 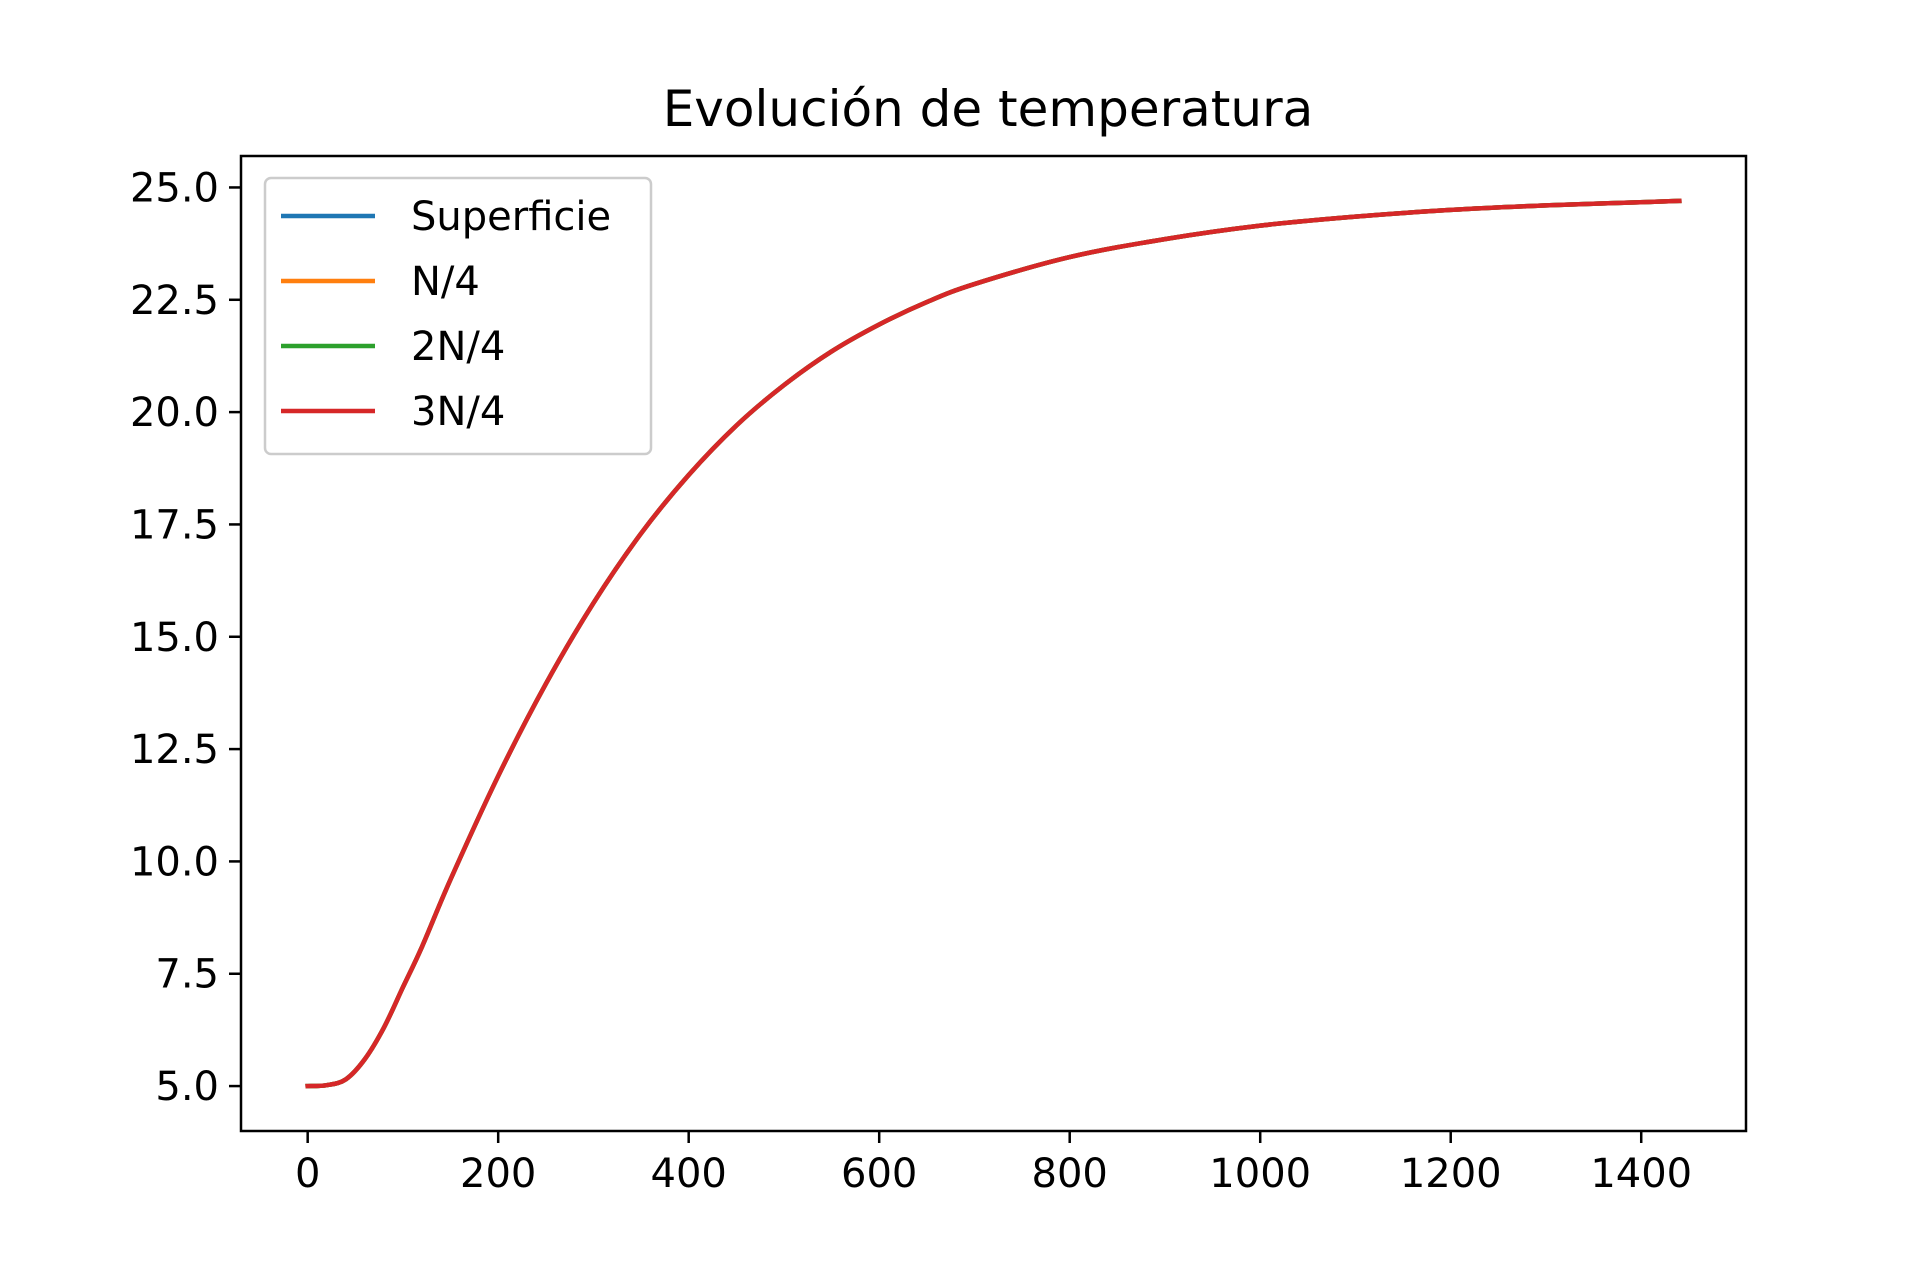 I want to click on y-tick-label: 20.0, so click(x=174, y=413).